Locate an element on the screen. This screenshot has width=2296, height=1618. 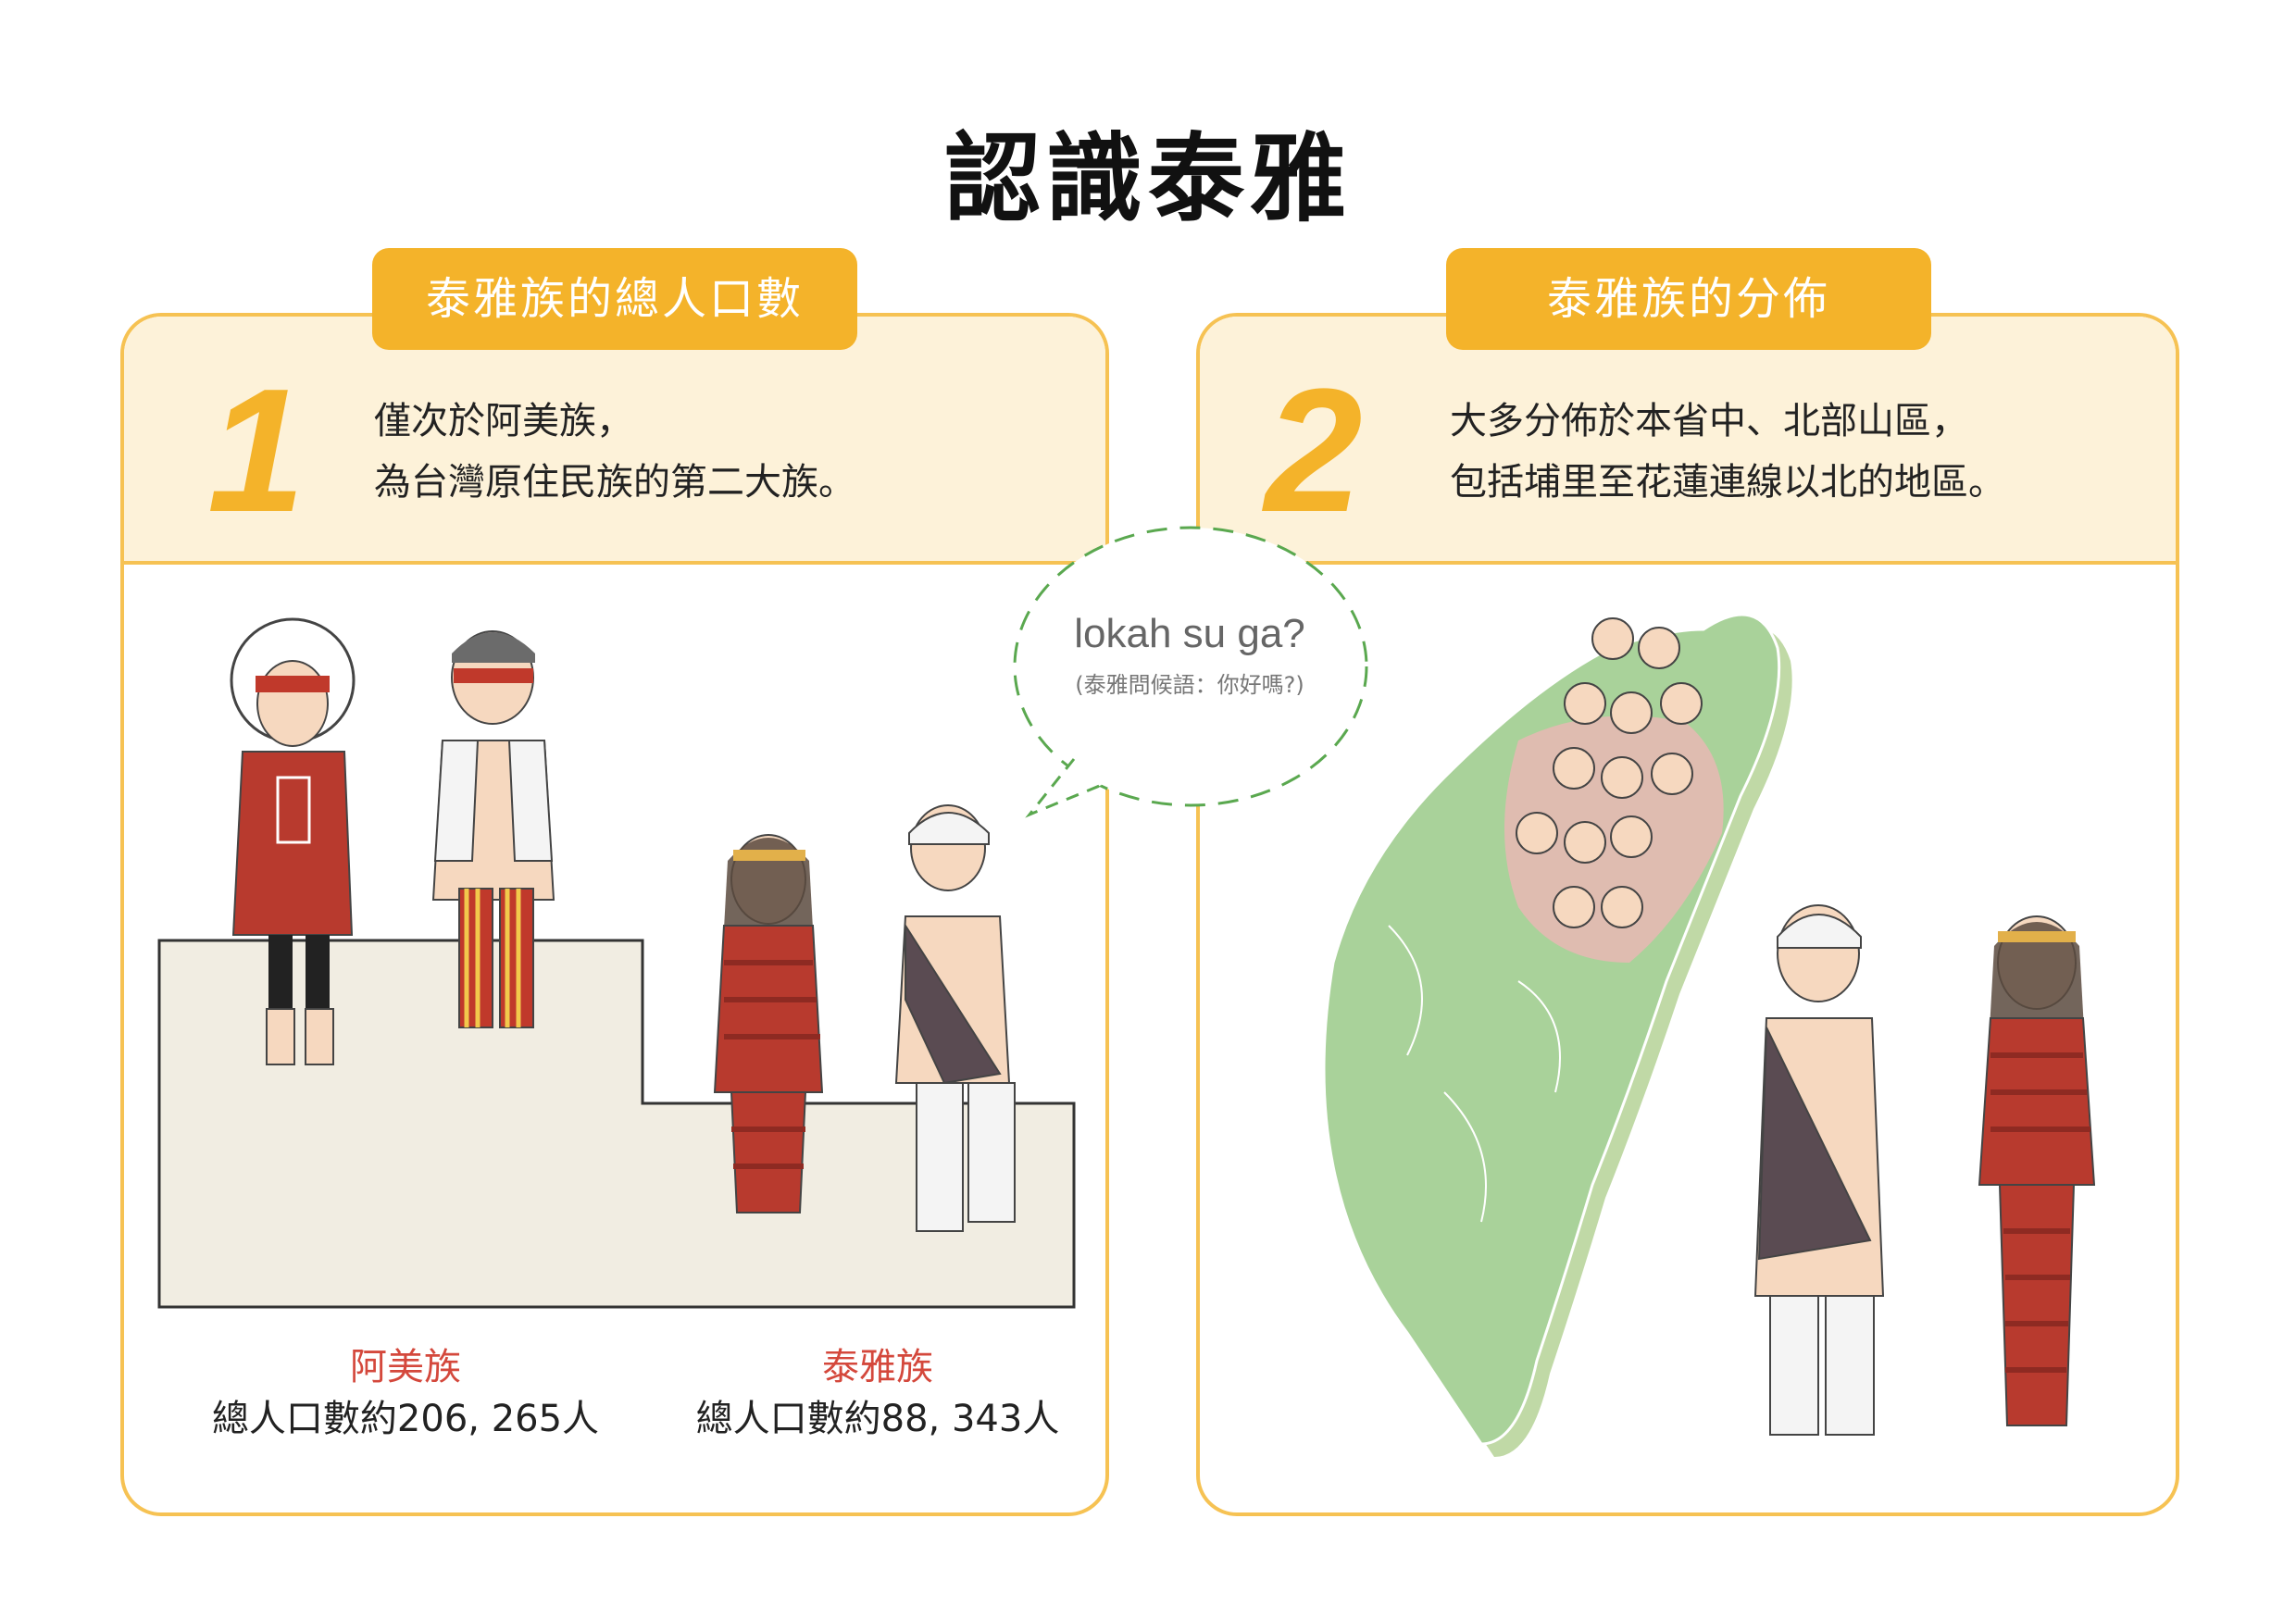
section-number-1: 1 is located at coordinates (256, 451).